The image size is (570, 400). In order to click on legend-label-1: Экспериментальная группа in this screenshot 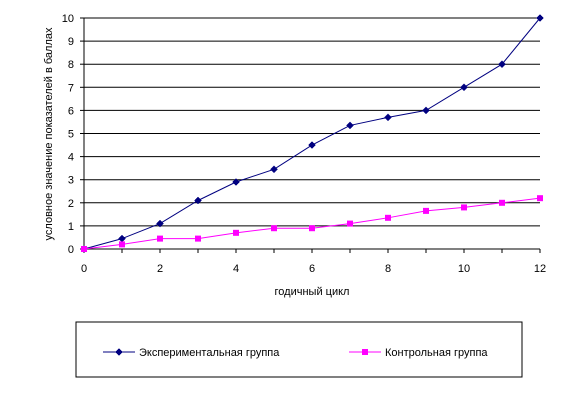, I will do `click(209, 353)`.